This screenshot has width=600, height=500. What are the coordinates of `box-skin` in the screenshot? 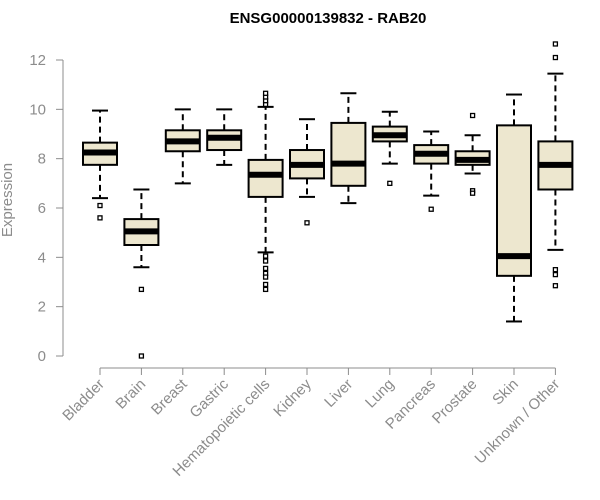 It's located at (514, 208).